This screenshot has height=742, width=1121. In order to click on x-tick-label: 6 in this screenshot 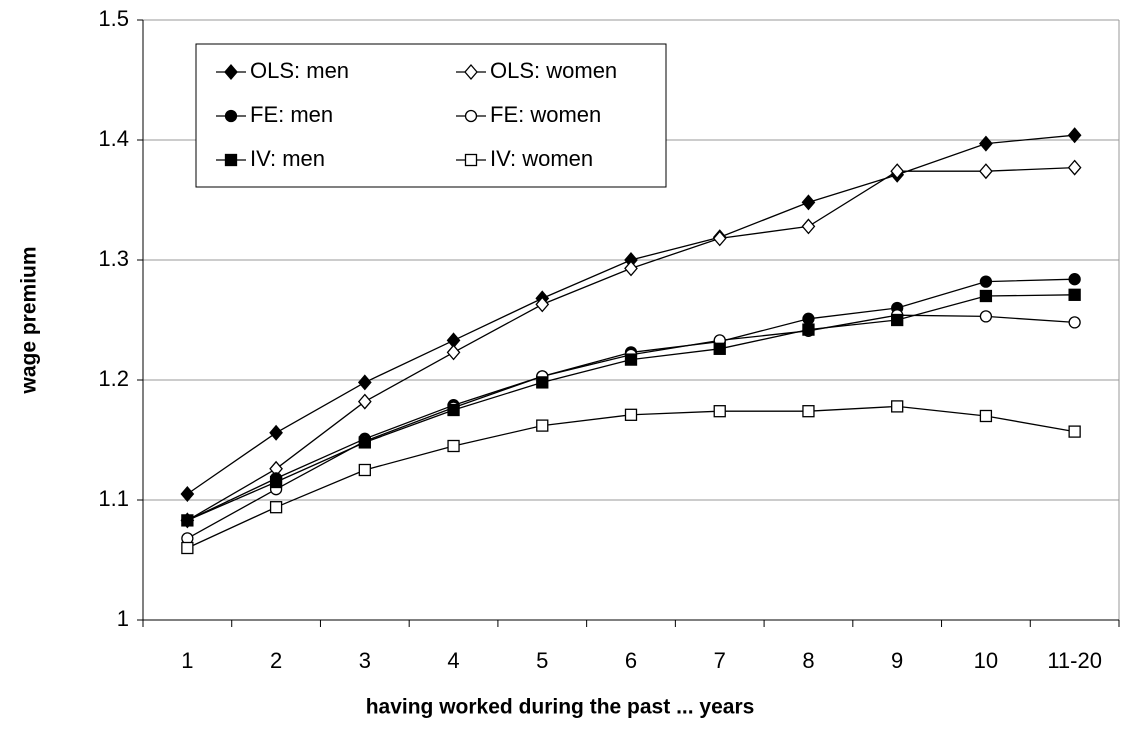, I will do `click(631, 660)`.